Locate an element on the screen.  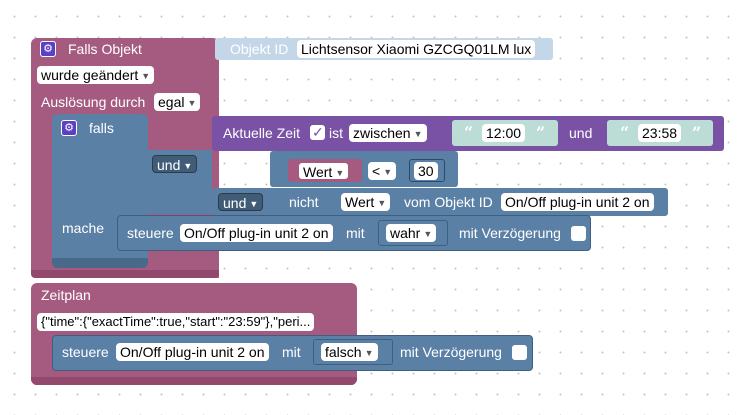
with-label-2: mit is located at coordinates (291, 352).